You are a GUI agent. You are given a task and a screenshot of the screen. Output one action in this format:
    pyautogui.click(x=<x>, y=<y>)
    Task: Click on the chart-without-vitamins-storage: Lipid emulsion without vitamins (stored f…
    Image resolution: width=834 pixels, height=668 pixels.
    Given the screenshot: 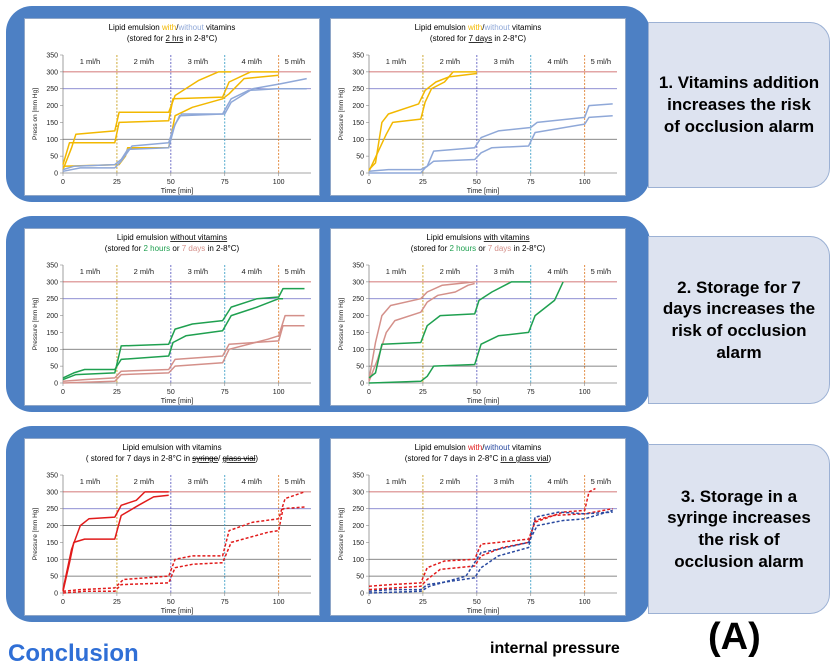 What is the action you would take?
    pyautogui.click(x=172, y=317)
    